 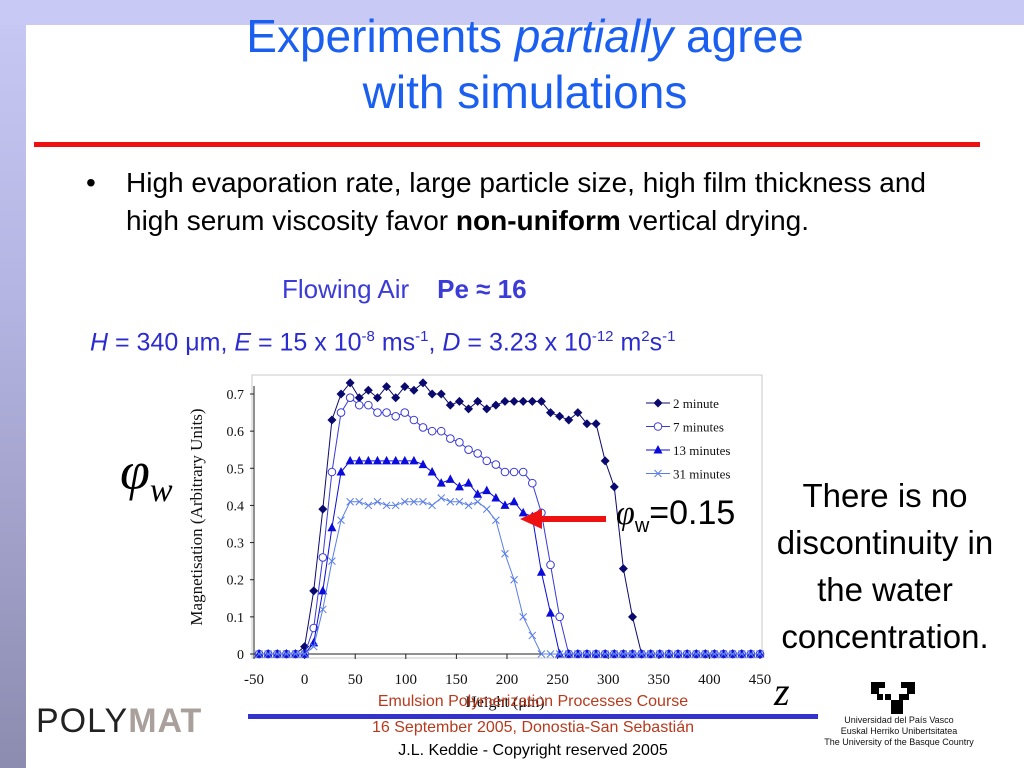 I want to click on title-underline-rule, so click(x=507, y=144).